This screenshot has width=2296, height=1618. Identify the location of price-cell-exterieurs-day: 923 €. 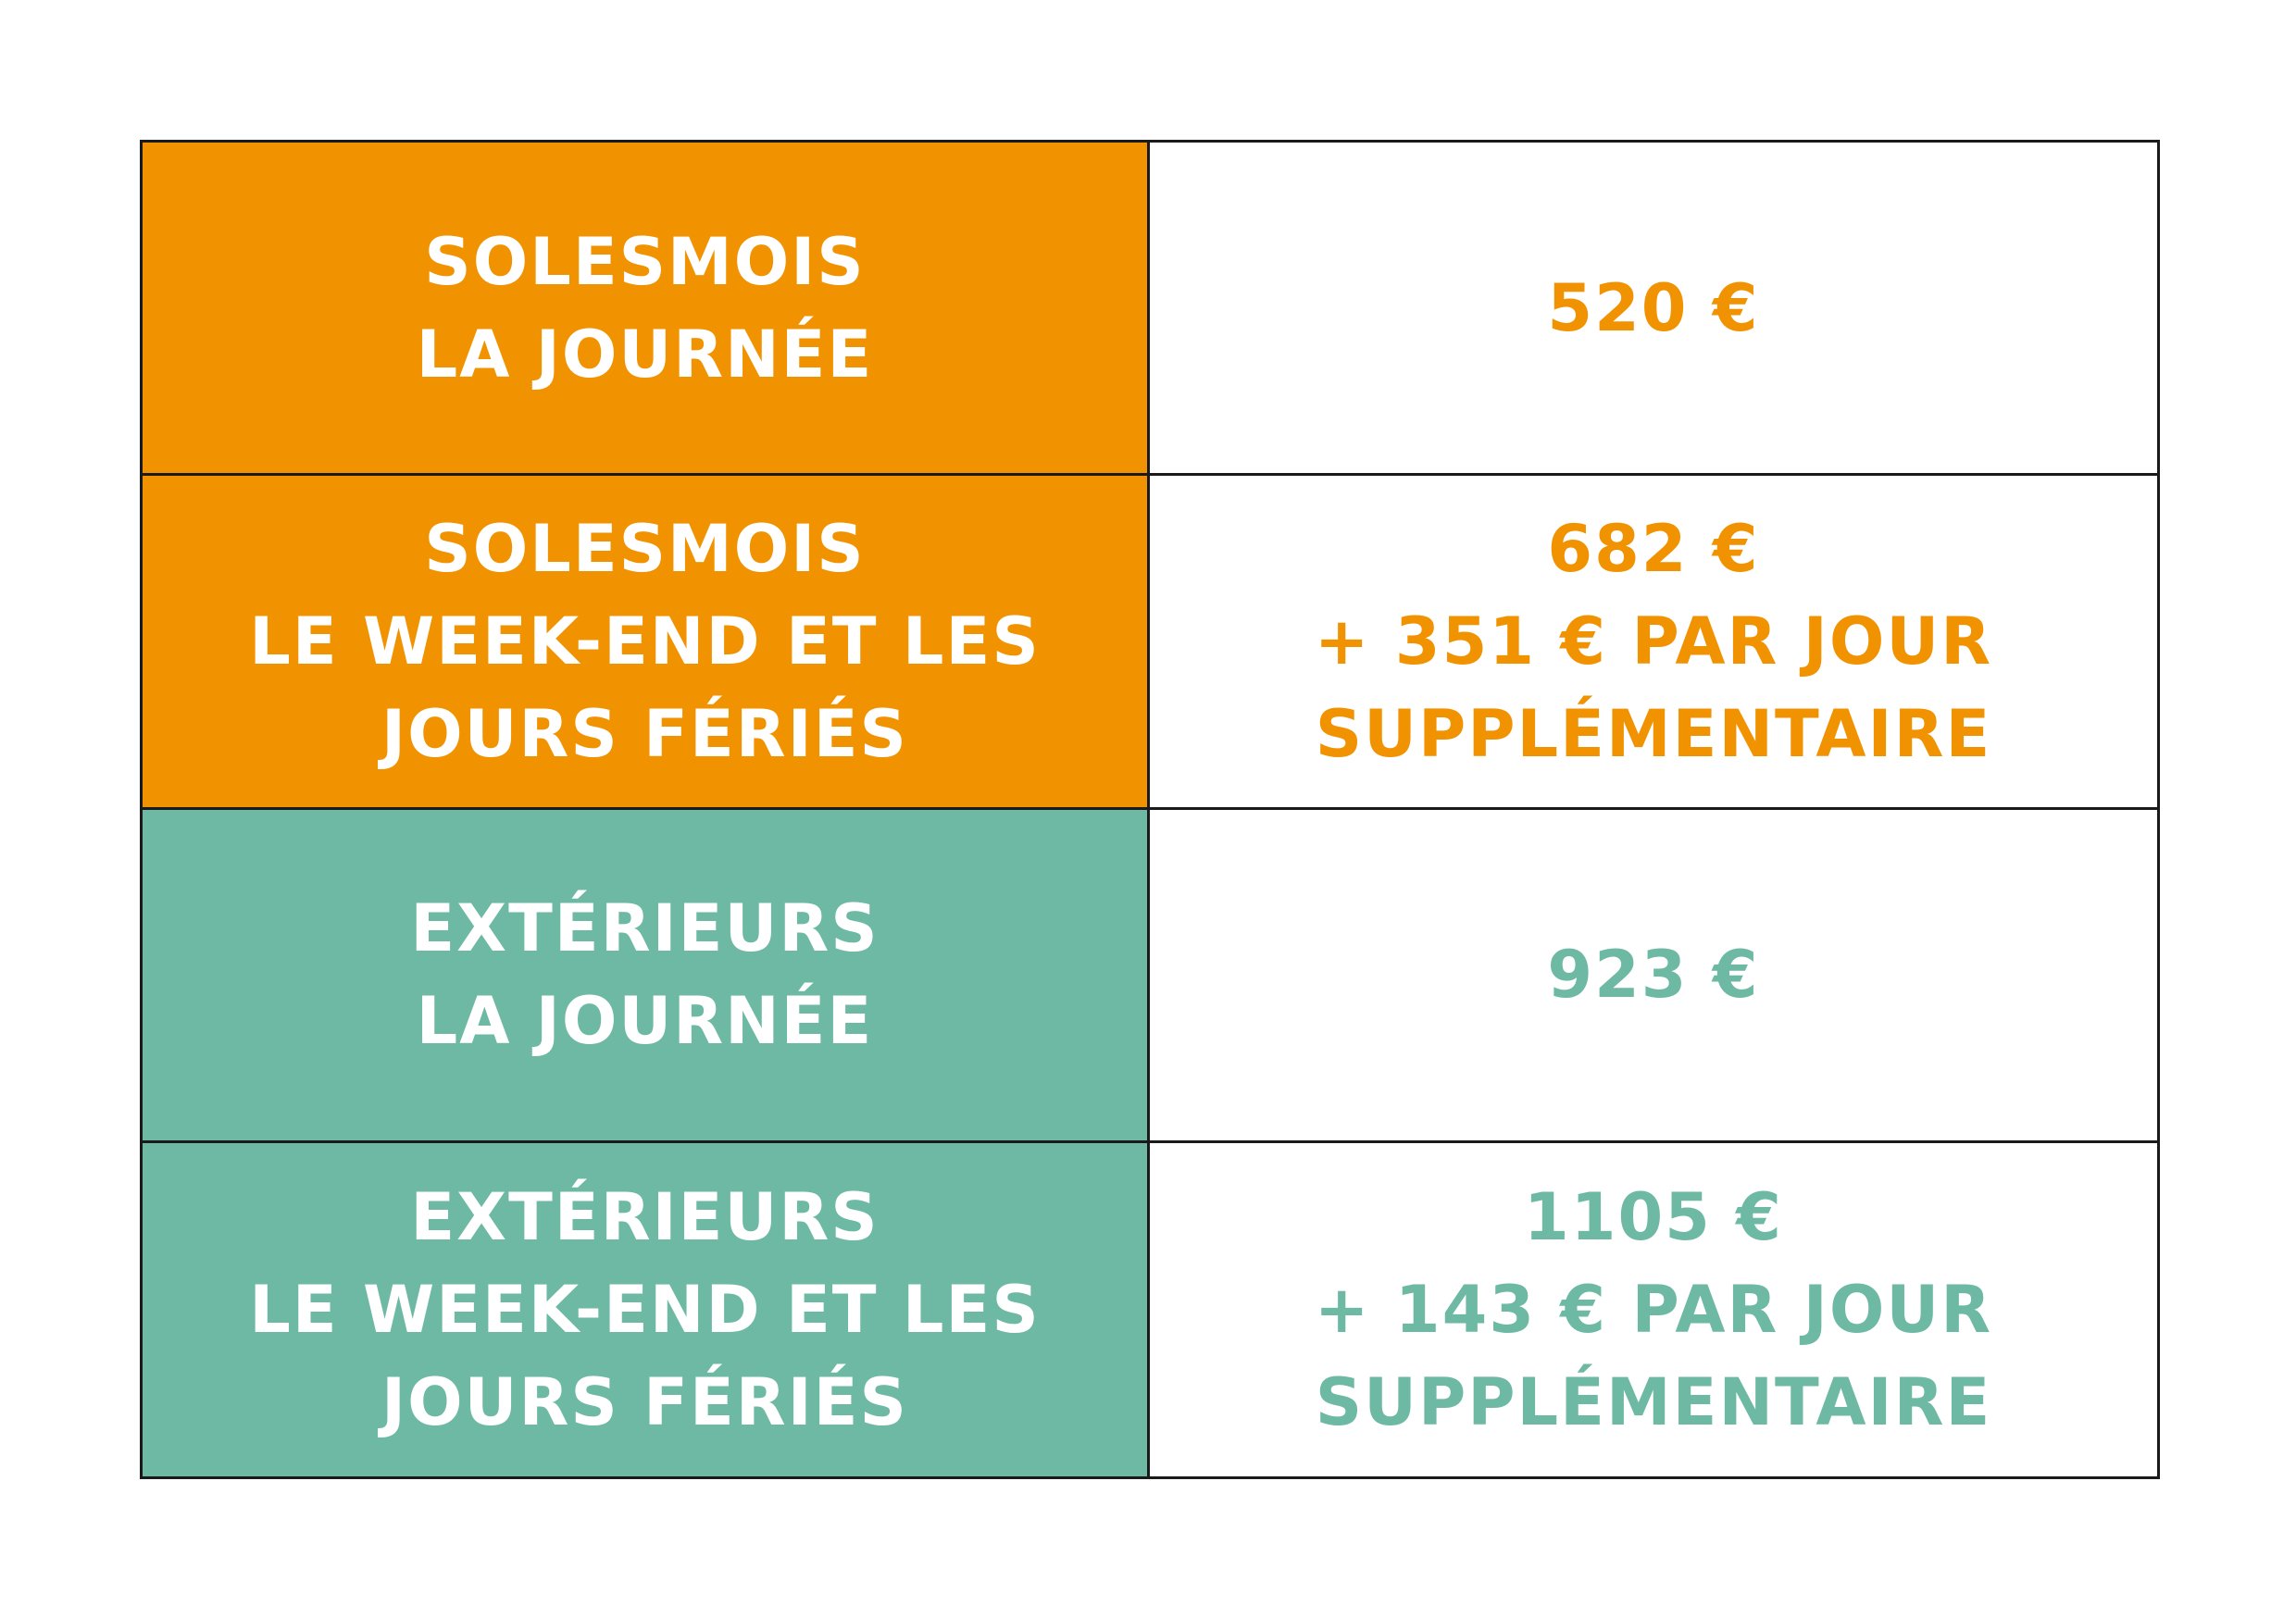
(1653, 976).